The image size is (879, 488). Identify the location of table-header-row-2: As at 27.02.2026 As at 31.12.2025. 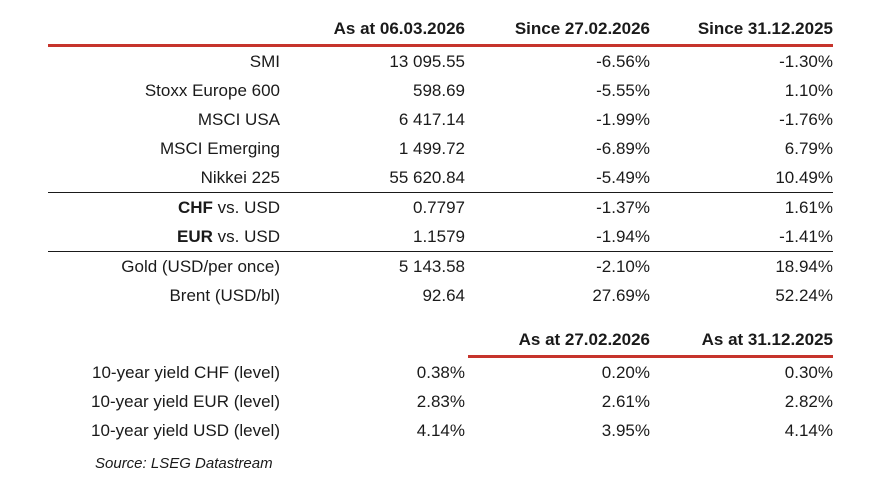
(440, 340).